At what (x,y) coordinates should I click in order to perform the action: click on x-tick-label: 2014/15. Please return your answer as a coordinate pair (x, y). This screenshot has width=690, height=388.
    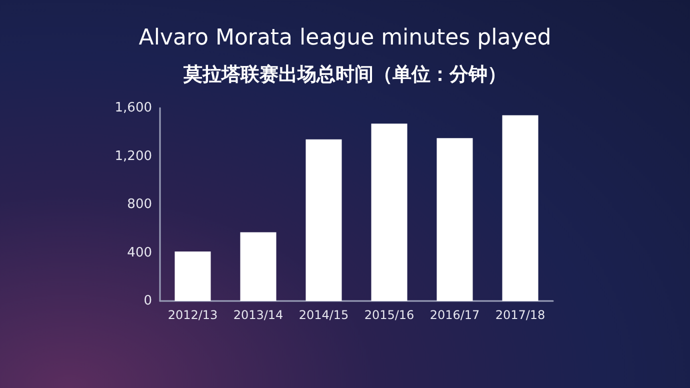
    Looking at the image, I should click on (323, 315).